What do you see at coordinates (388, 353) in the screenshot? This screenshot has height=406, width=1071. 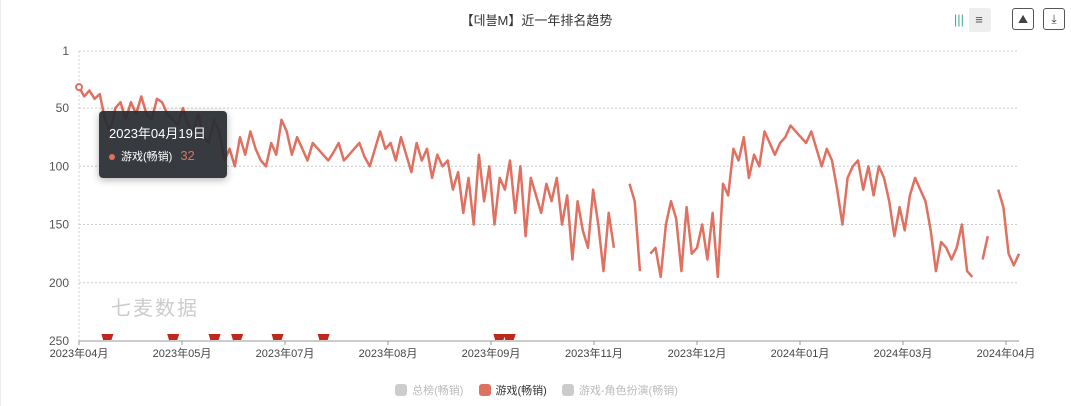 I see `x-tick-label: 2023年08月` at bounding box center [388, 353].